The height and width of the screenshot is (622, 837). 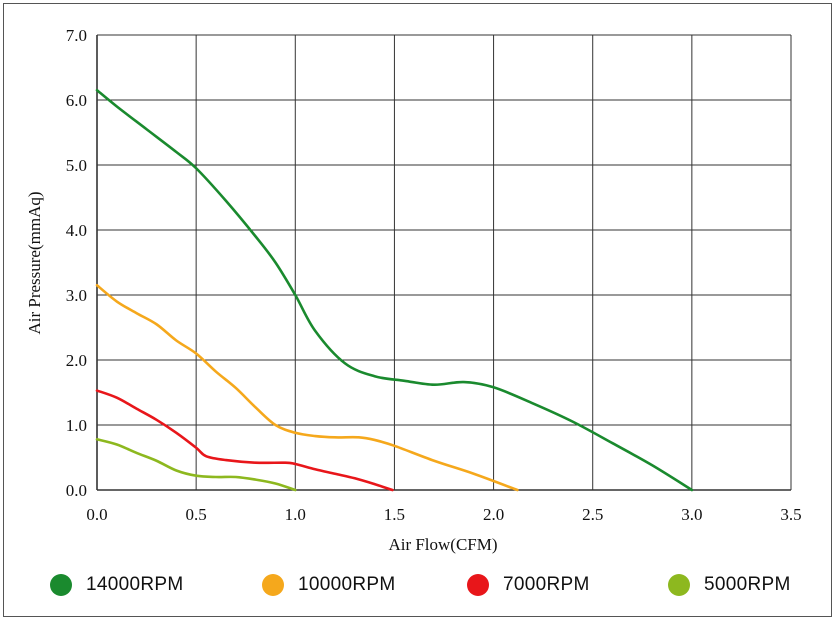 I want to click on x-tick-label-7: 3.5, so click(x=790, y=514).